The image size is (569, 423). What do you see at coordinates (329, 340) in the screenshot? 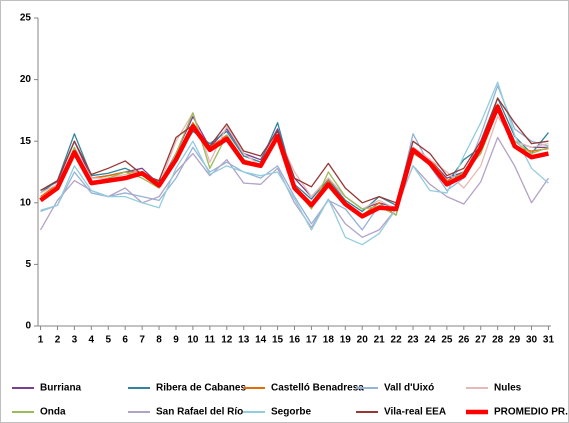
I see `x-tick-label: 18` at bounding box center [329, 340].